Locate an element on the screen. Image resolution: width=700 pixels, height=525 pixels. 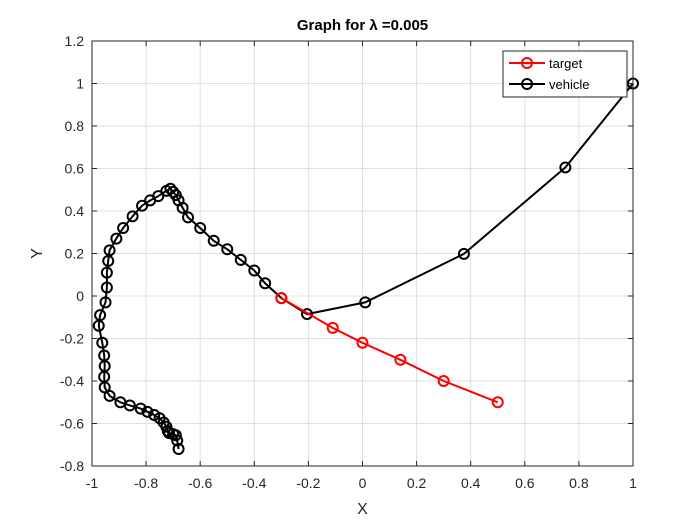
legend: target vehicle is located at coordinates (565, 74).